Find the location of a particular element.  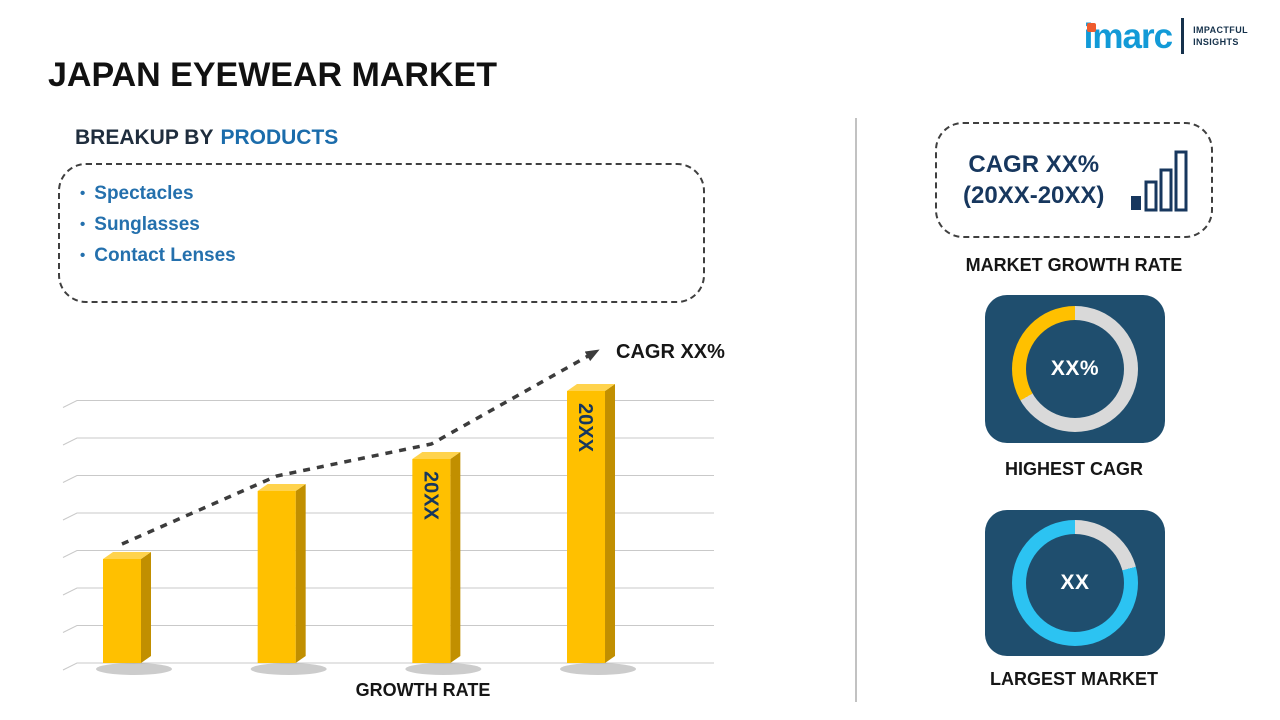

vertical-divider is located at coordinates (856, 410).